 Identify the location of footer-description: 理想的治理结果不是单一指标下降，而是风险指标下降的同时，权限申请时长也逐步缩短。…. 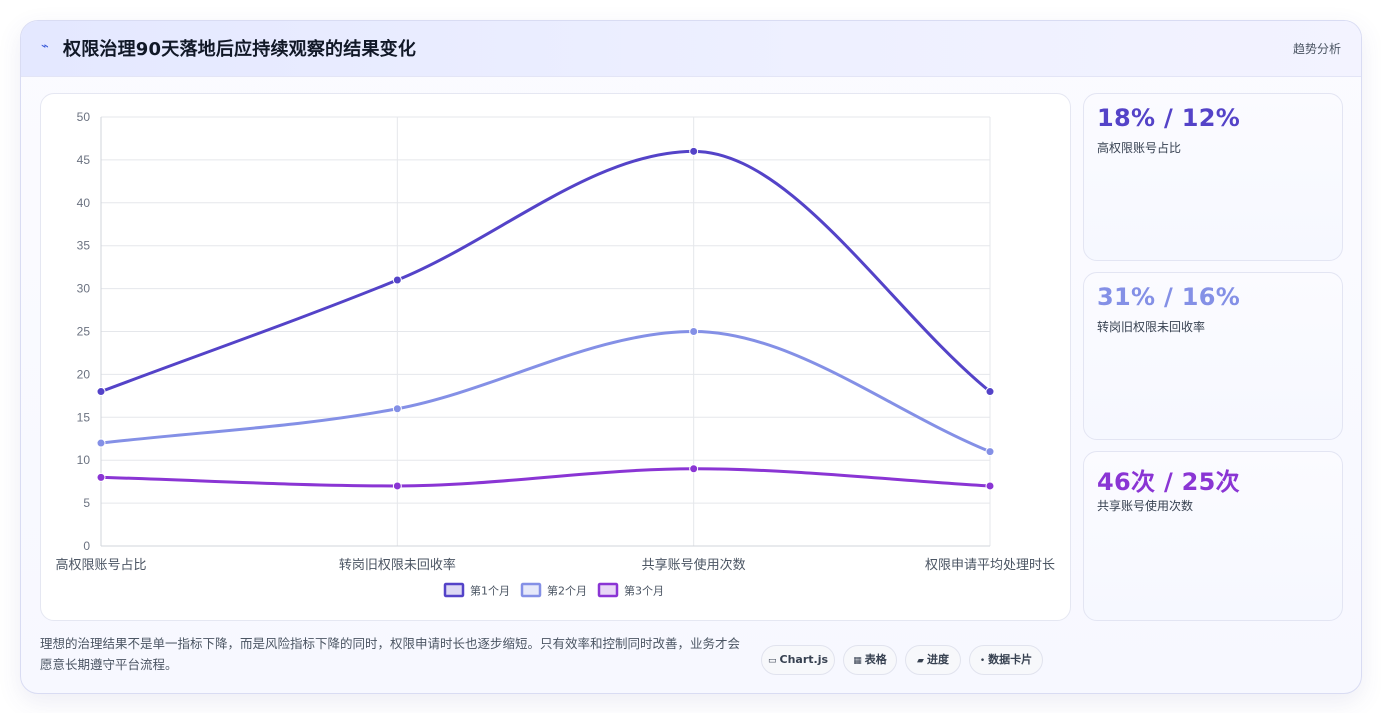
(390, 654).